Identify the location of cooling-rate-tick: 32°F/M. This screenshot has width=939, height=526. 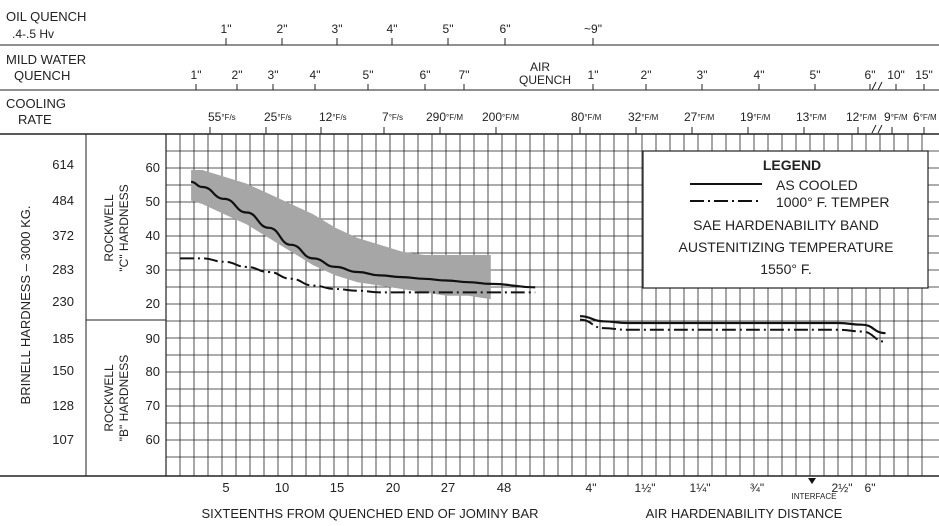
(643, 117).